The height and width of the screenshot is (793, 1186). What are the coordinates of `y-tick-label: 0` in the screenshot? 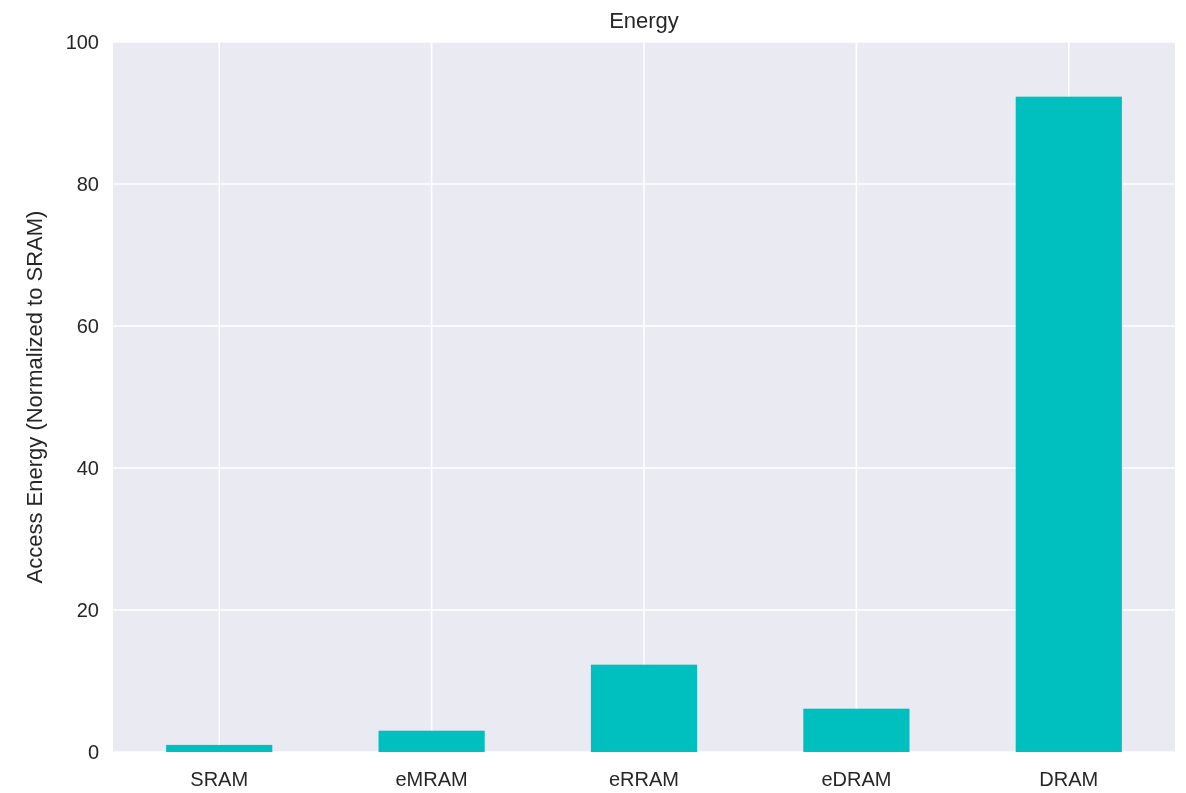 It's located at (93, 752).